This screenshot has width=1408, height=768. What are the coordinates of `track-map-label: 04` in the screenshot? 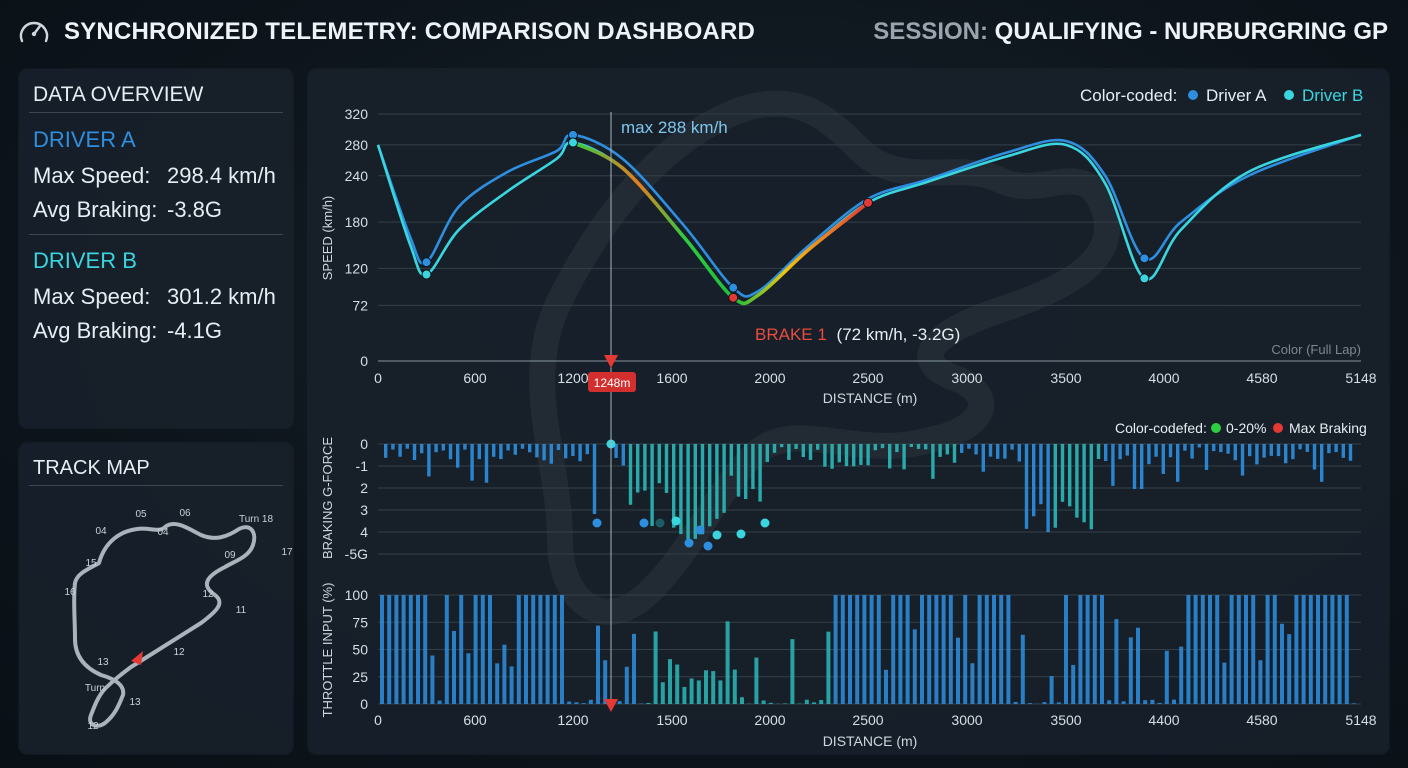 It's located at (101, 531).